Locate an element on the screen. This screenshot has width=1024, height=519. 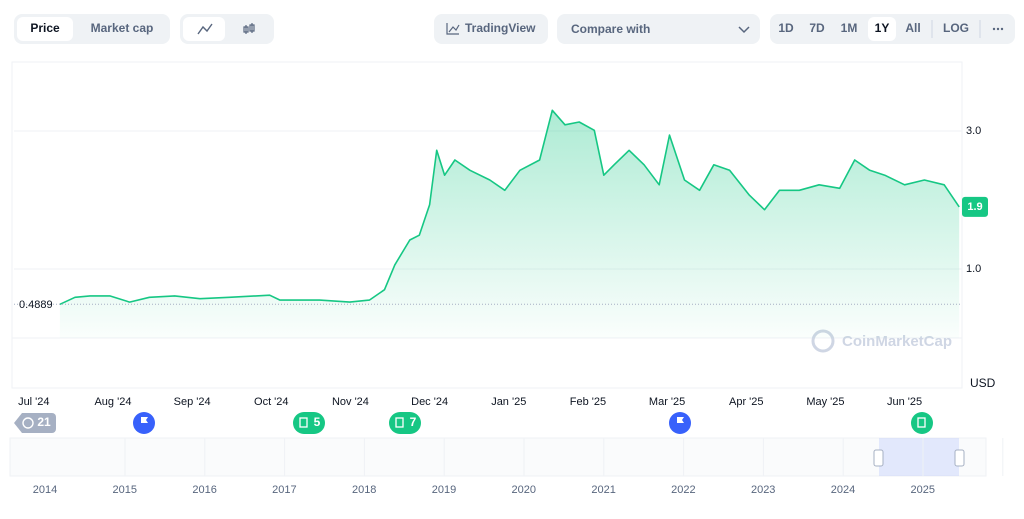
active-range is located at coordinates (882, 29).